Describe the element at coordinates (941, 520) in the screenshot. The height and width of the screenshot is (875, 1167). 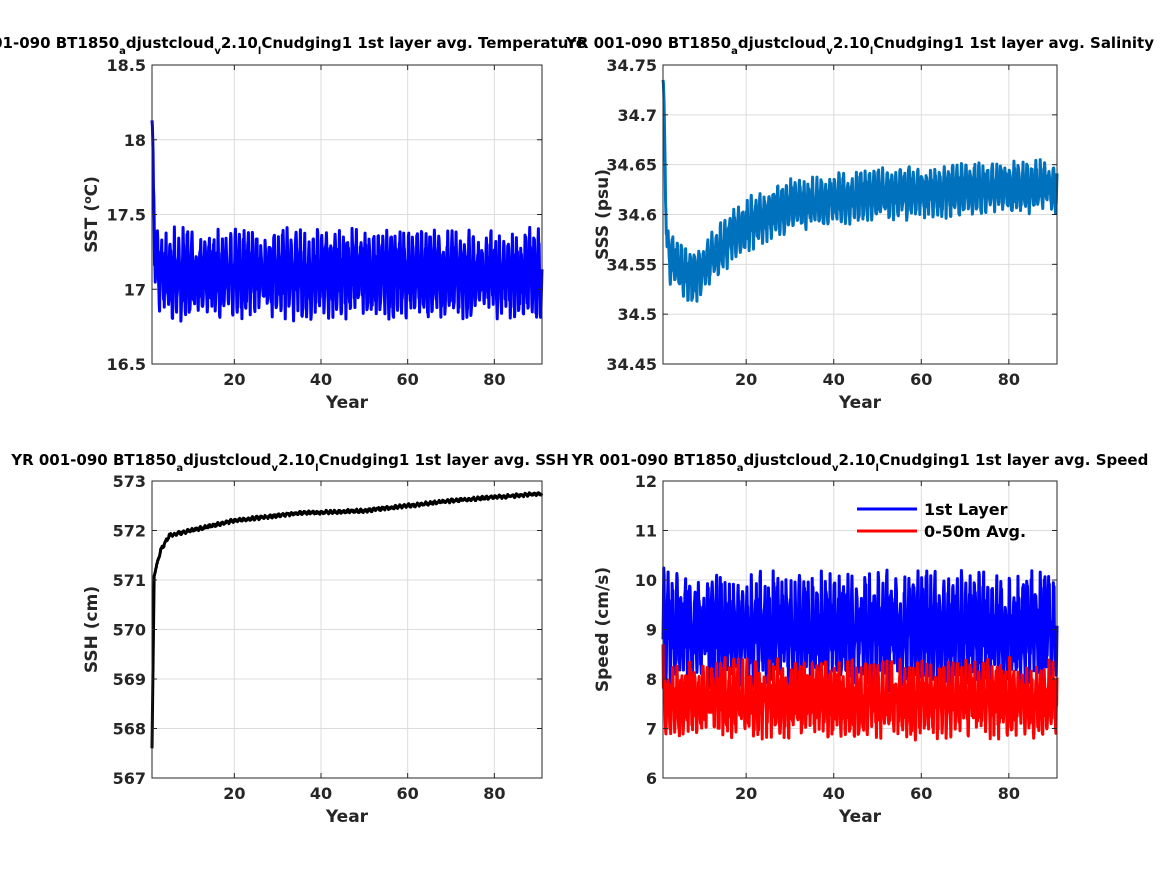
I see `legend: 1st Layer 0-50m Avg.` at that location.